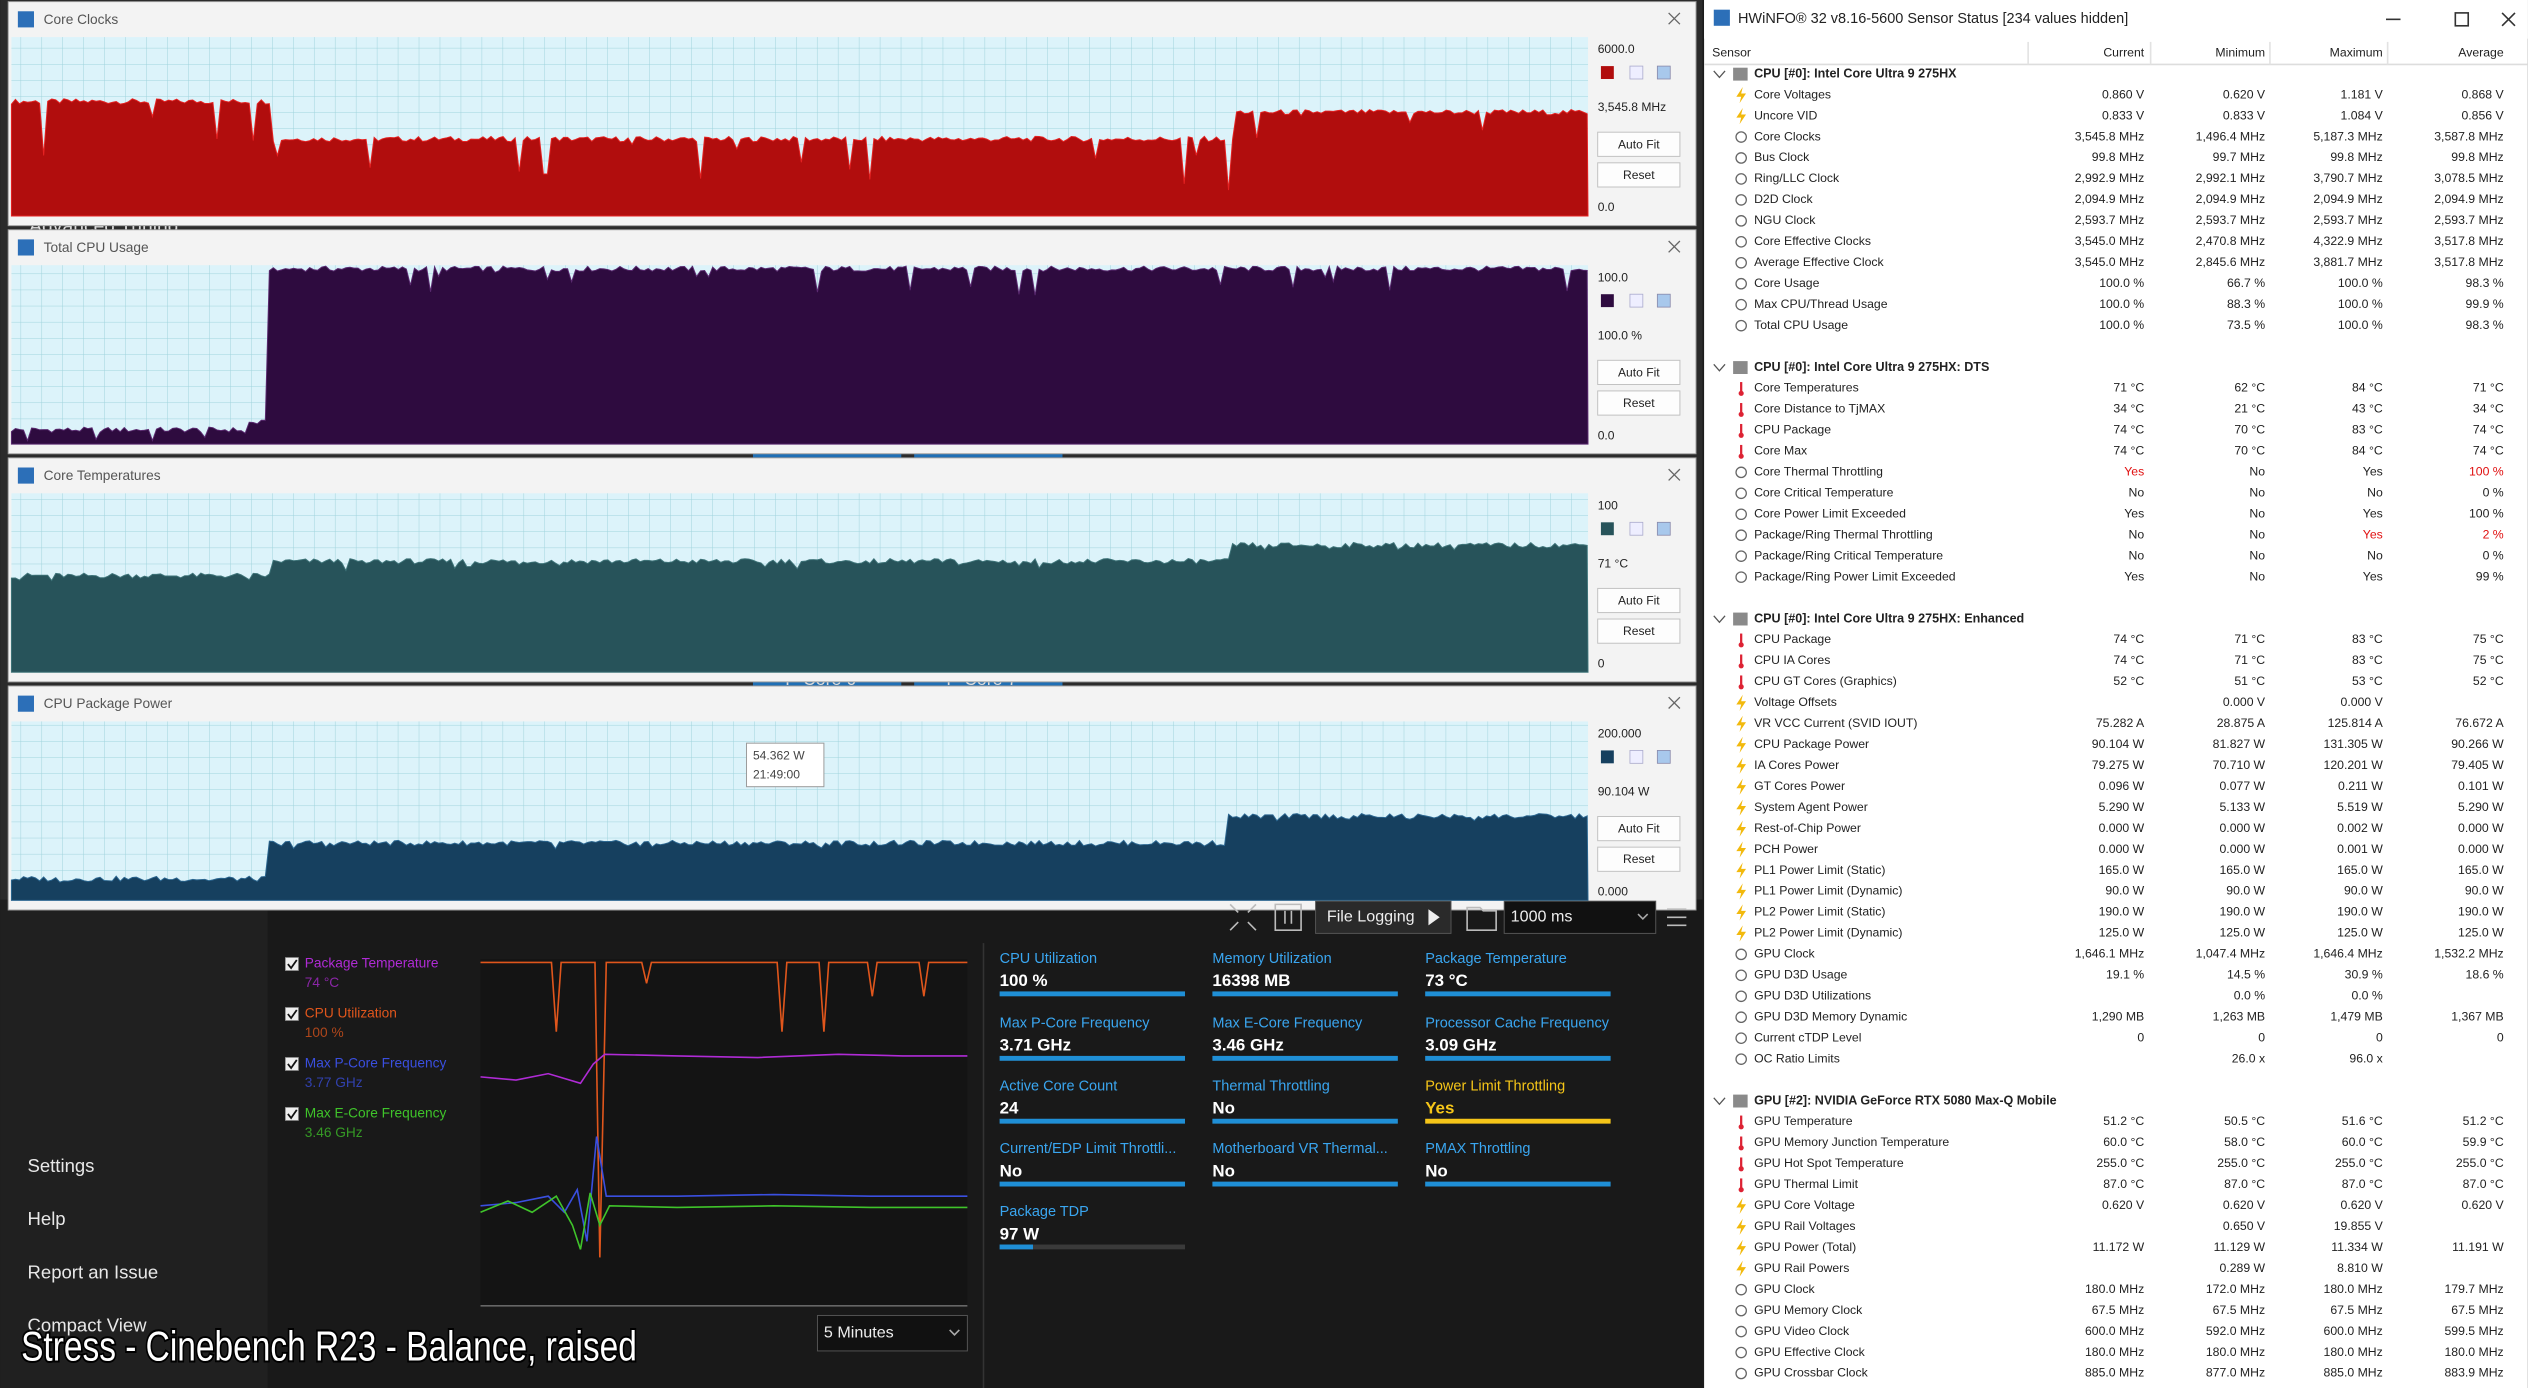  Describe the element at coordinates (93, 1271) in the screenshot. I see `menu-item: Report an Issue` at that location.